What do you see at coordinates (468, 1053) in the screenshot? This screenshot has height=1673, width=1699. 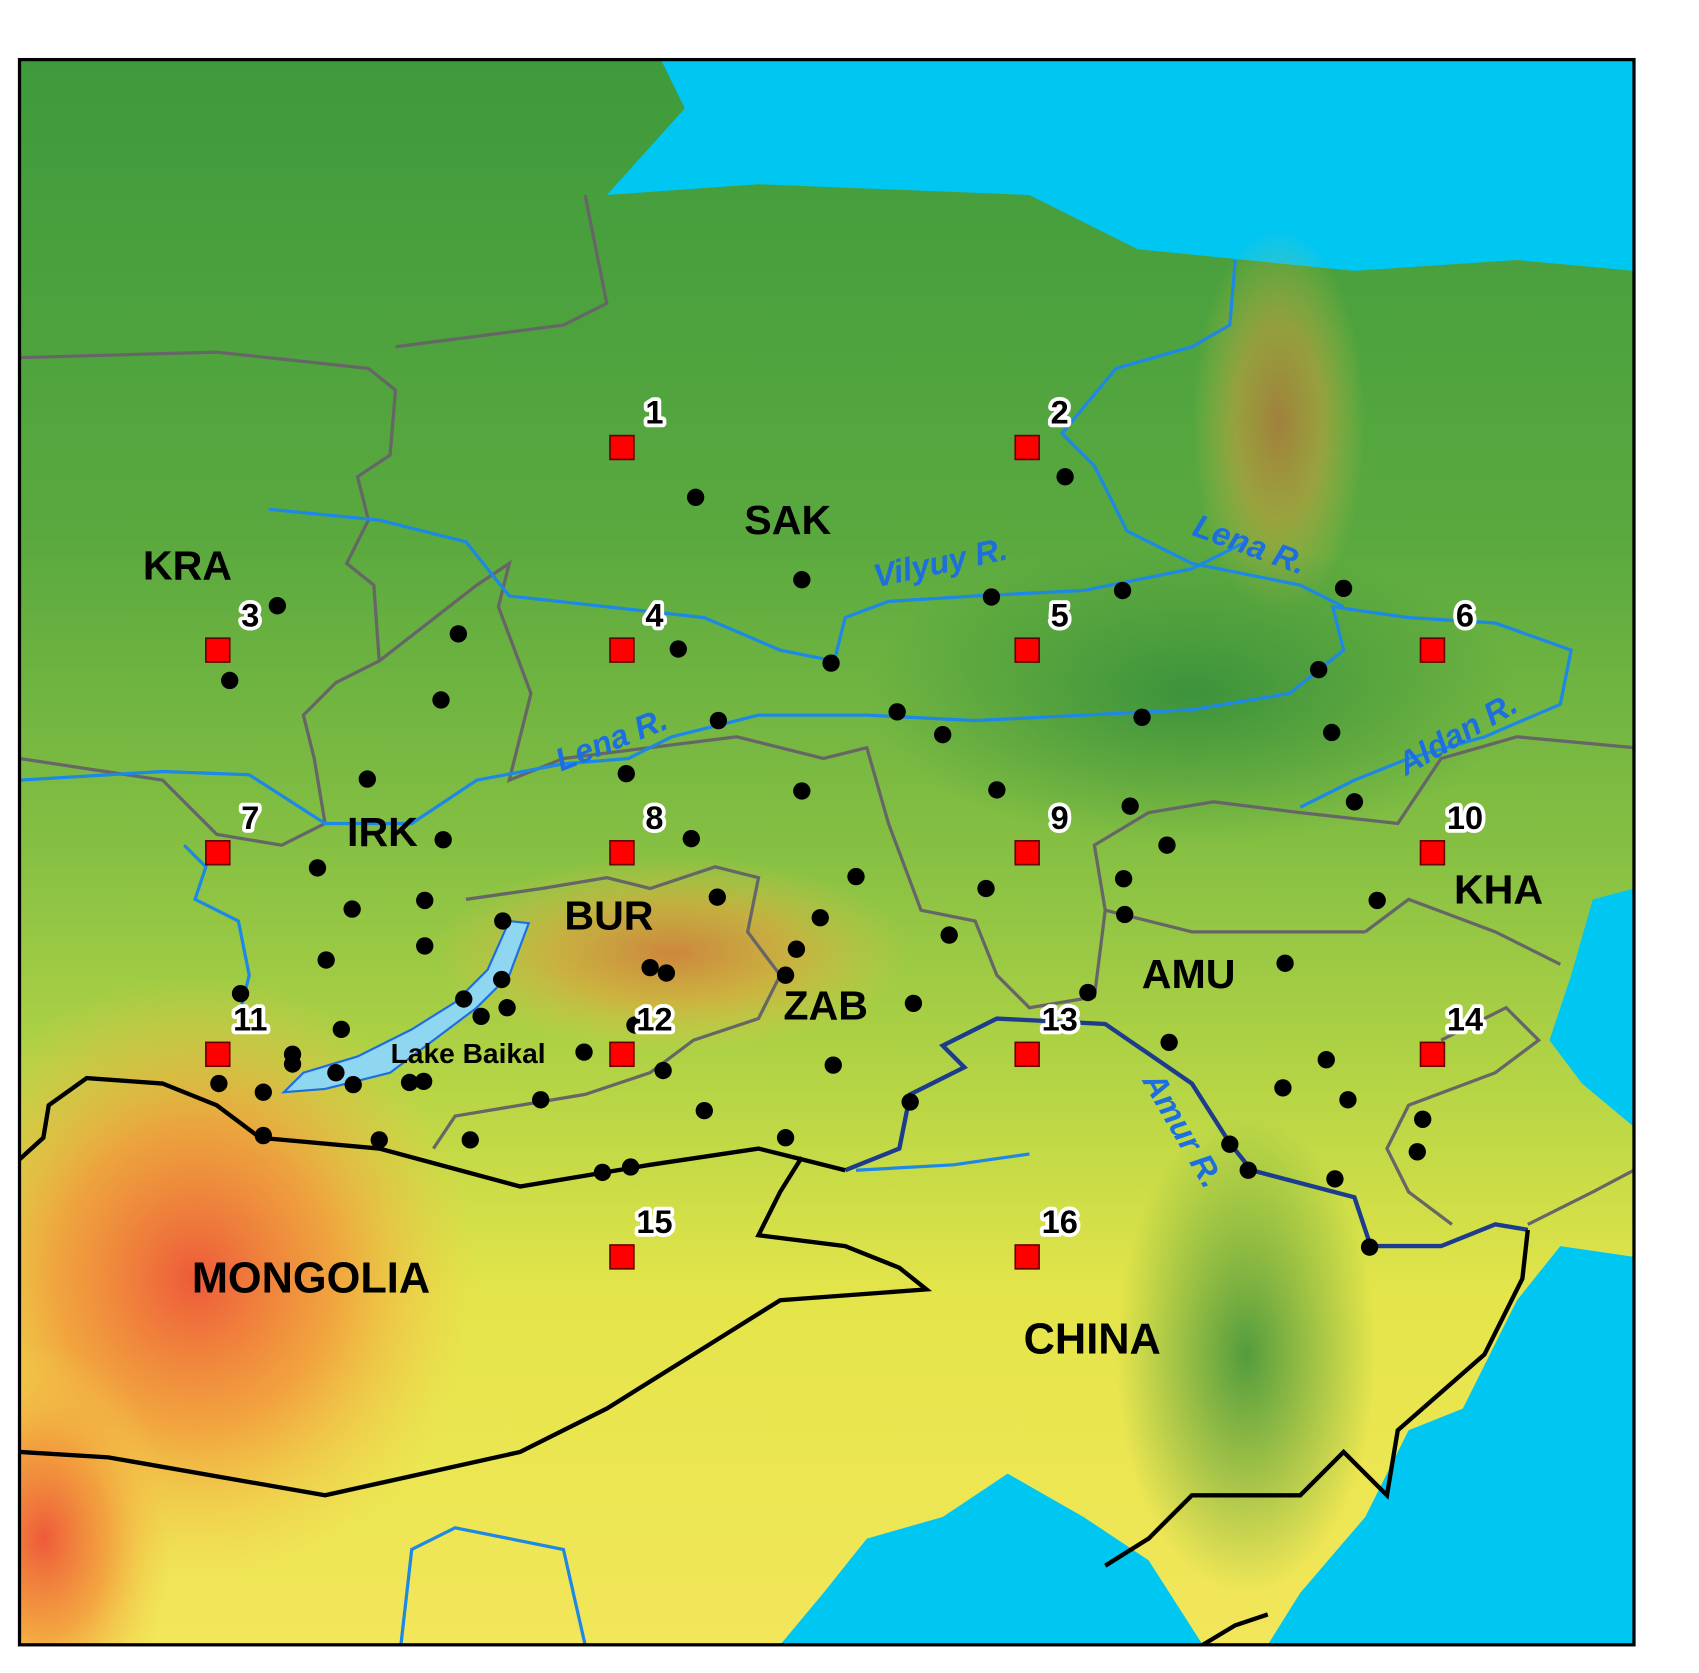 I see `lake-label: Lake Baikal` at bounding box center [468, 1053].